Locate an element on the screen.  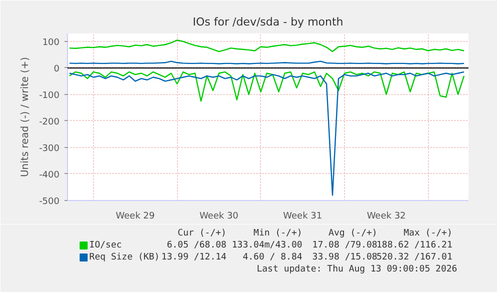
text: 6.05 /68.08 is located at coordinates (196, 245).